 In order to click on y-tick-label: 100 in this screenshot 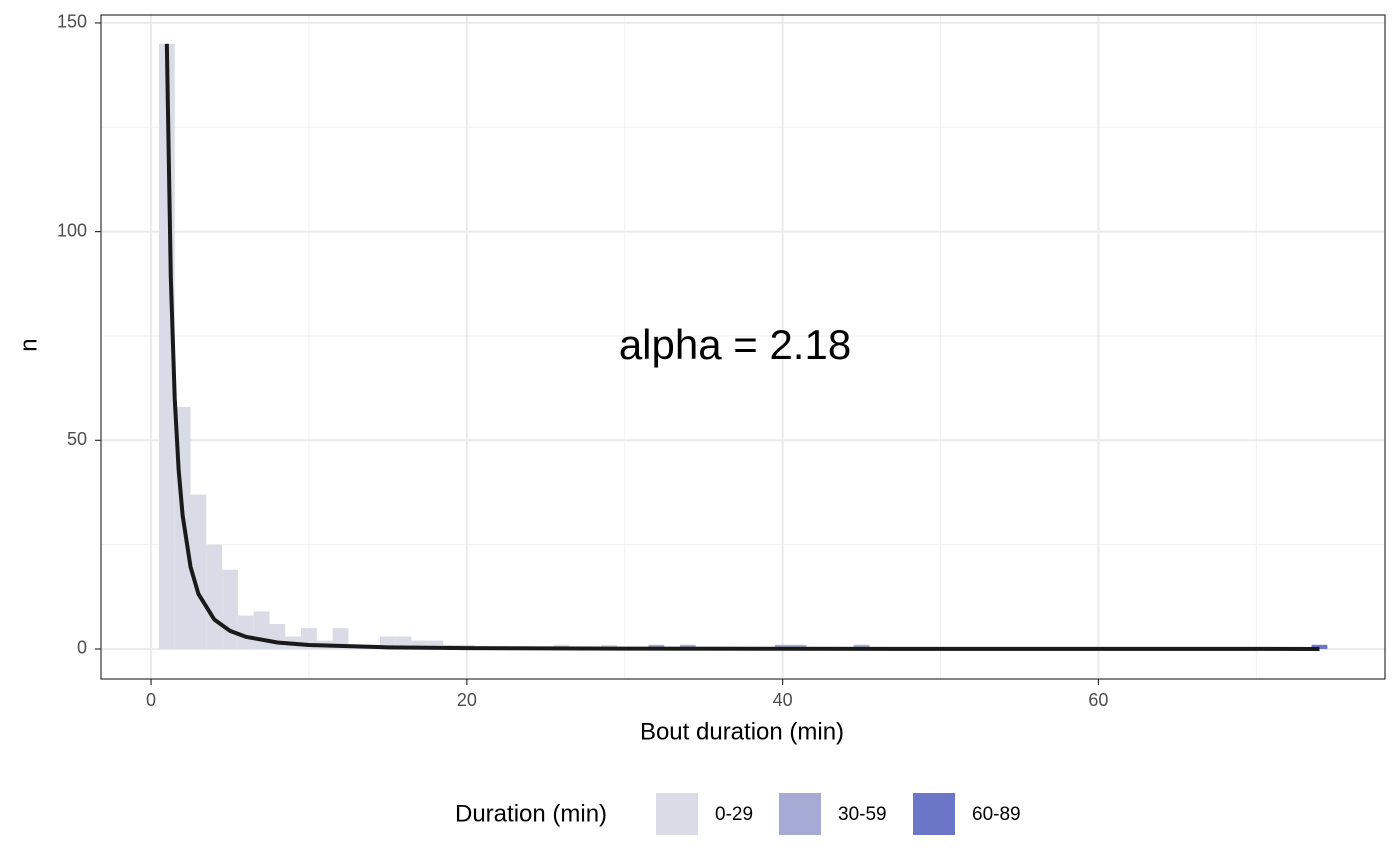, I will do `click(72, 230)`.